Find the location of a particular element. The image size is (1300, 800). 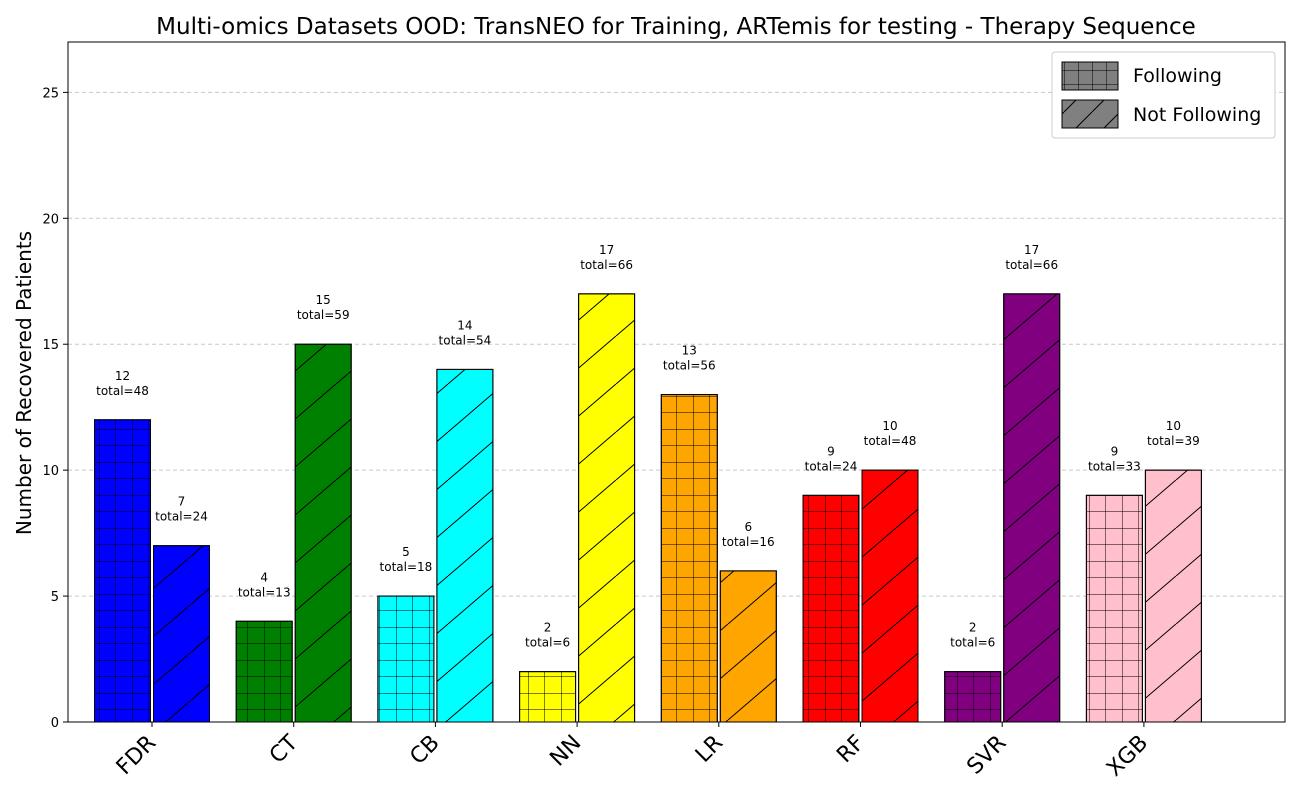

bar-svr-following-value-label: 2 is located at coordinates (973, 628).